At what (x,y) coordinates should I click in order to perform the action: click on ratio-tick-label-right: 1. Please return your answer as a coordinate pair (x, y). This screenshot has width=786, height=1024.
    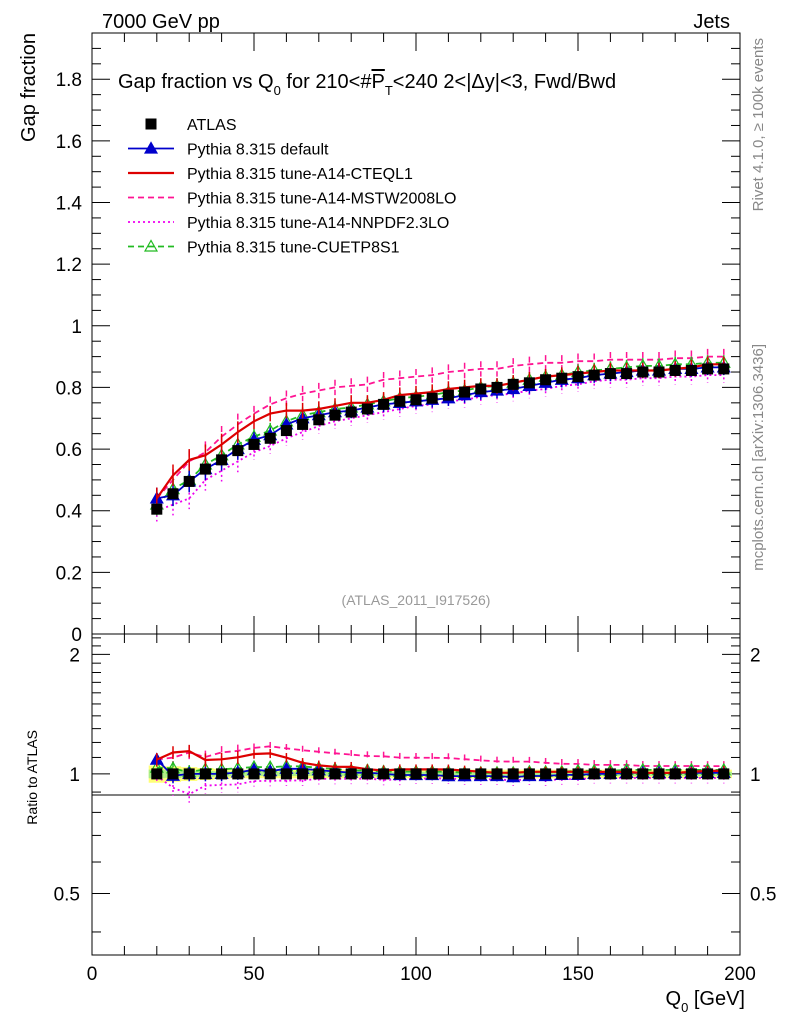
    Looking at the image, I should click on (755, 775).